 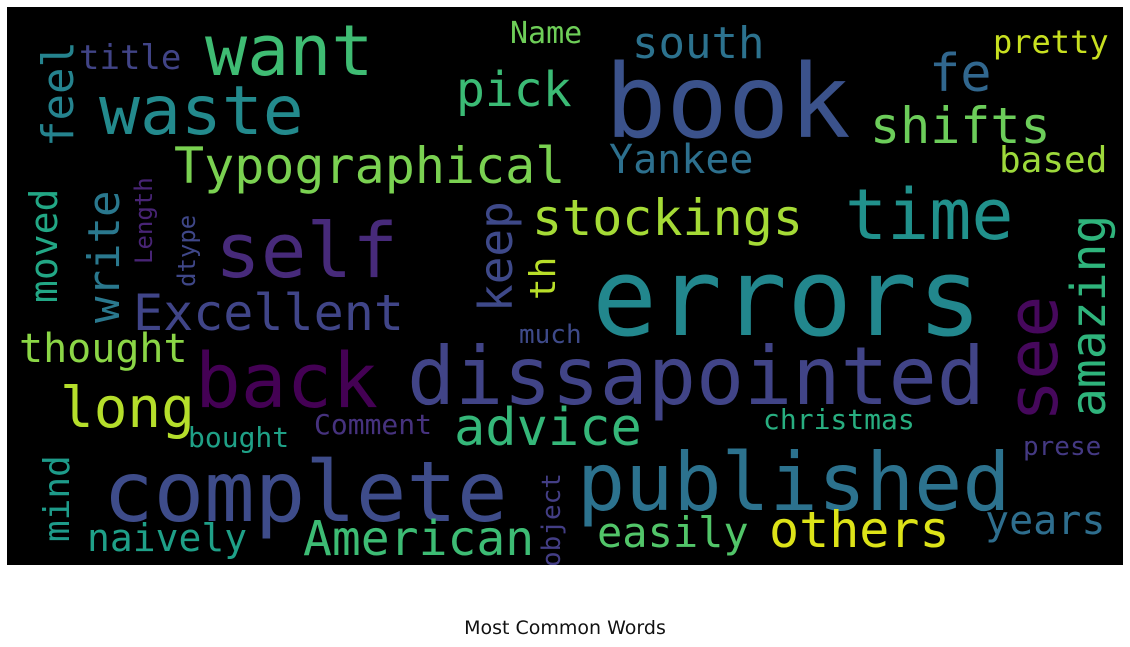 What do you see at coordinates (514, 90) in the screenshot?
I see `word-pick: pick` at bounding box center [514, 90].